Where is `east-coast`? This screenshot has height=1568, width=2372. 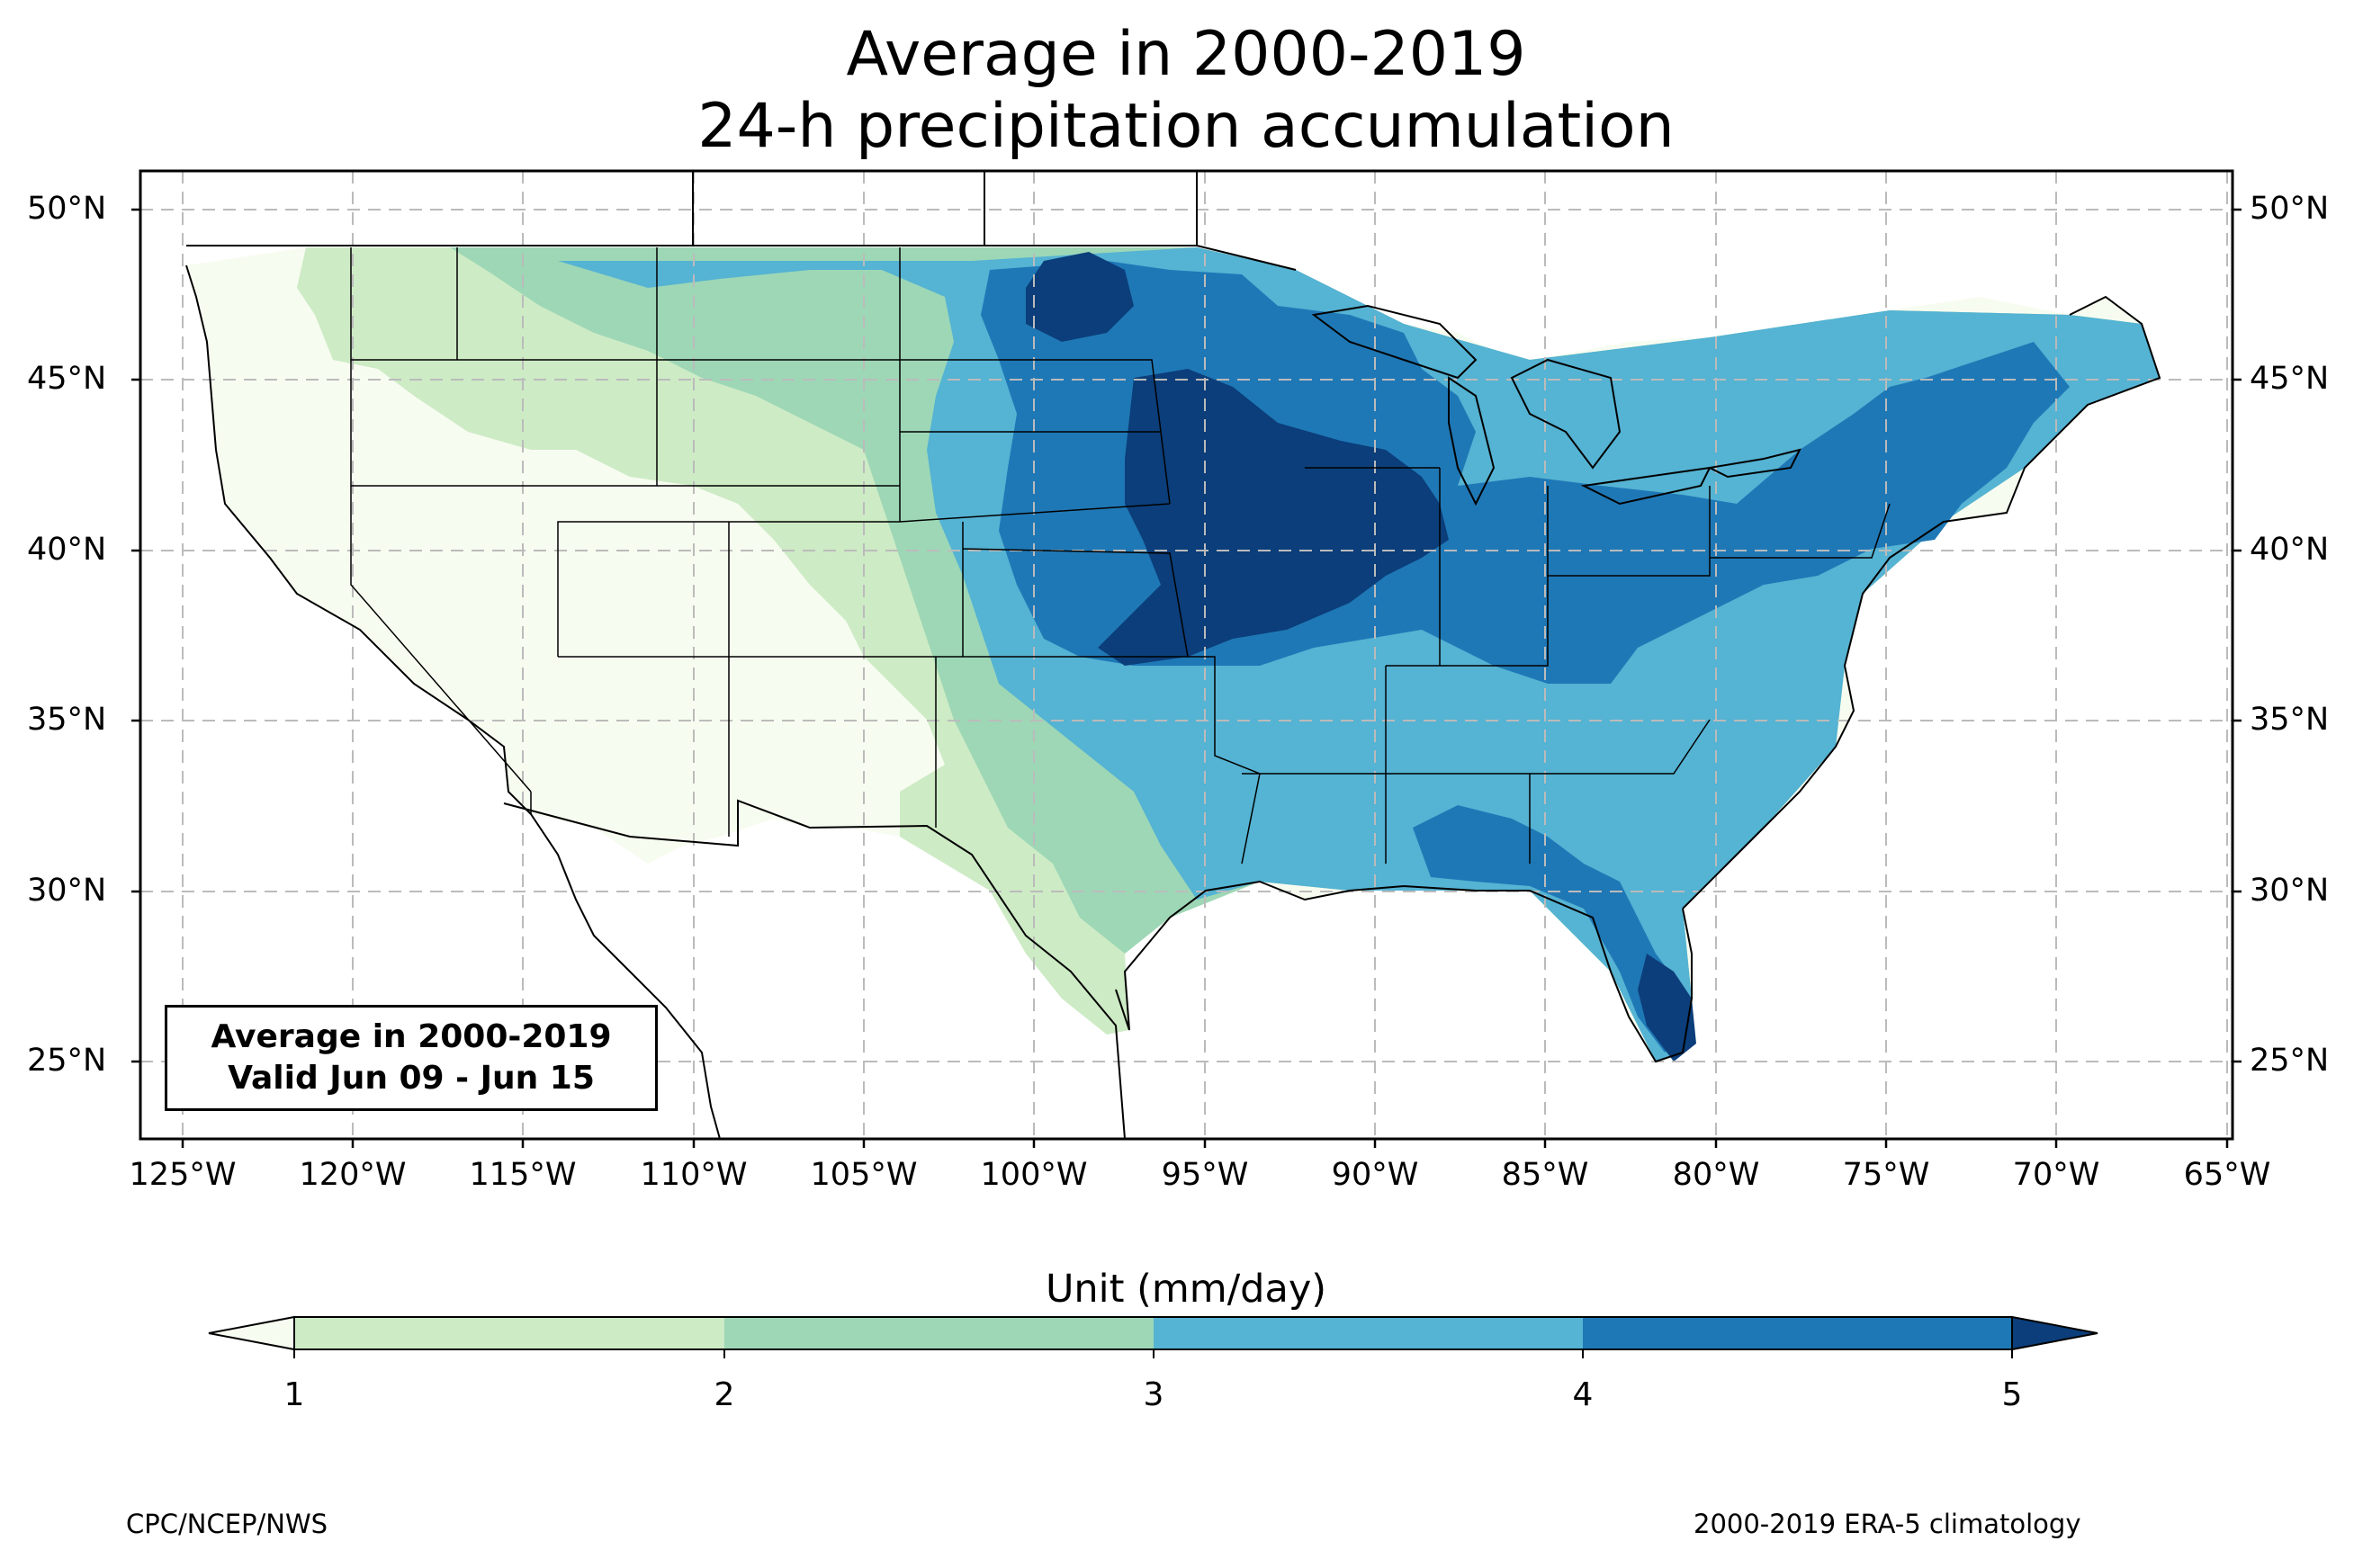
east-coast is located at coordinates (1922, 602).